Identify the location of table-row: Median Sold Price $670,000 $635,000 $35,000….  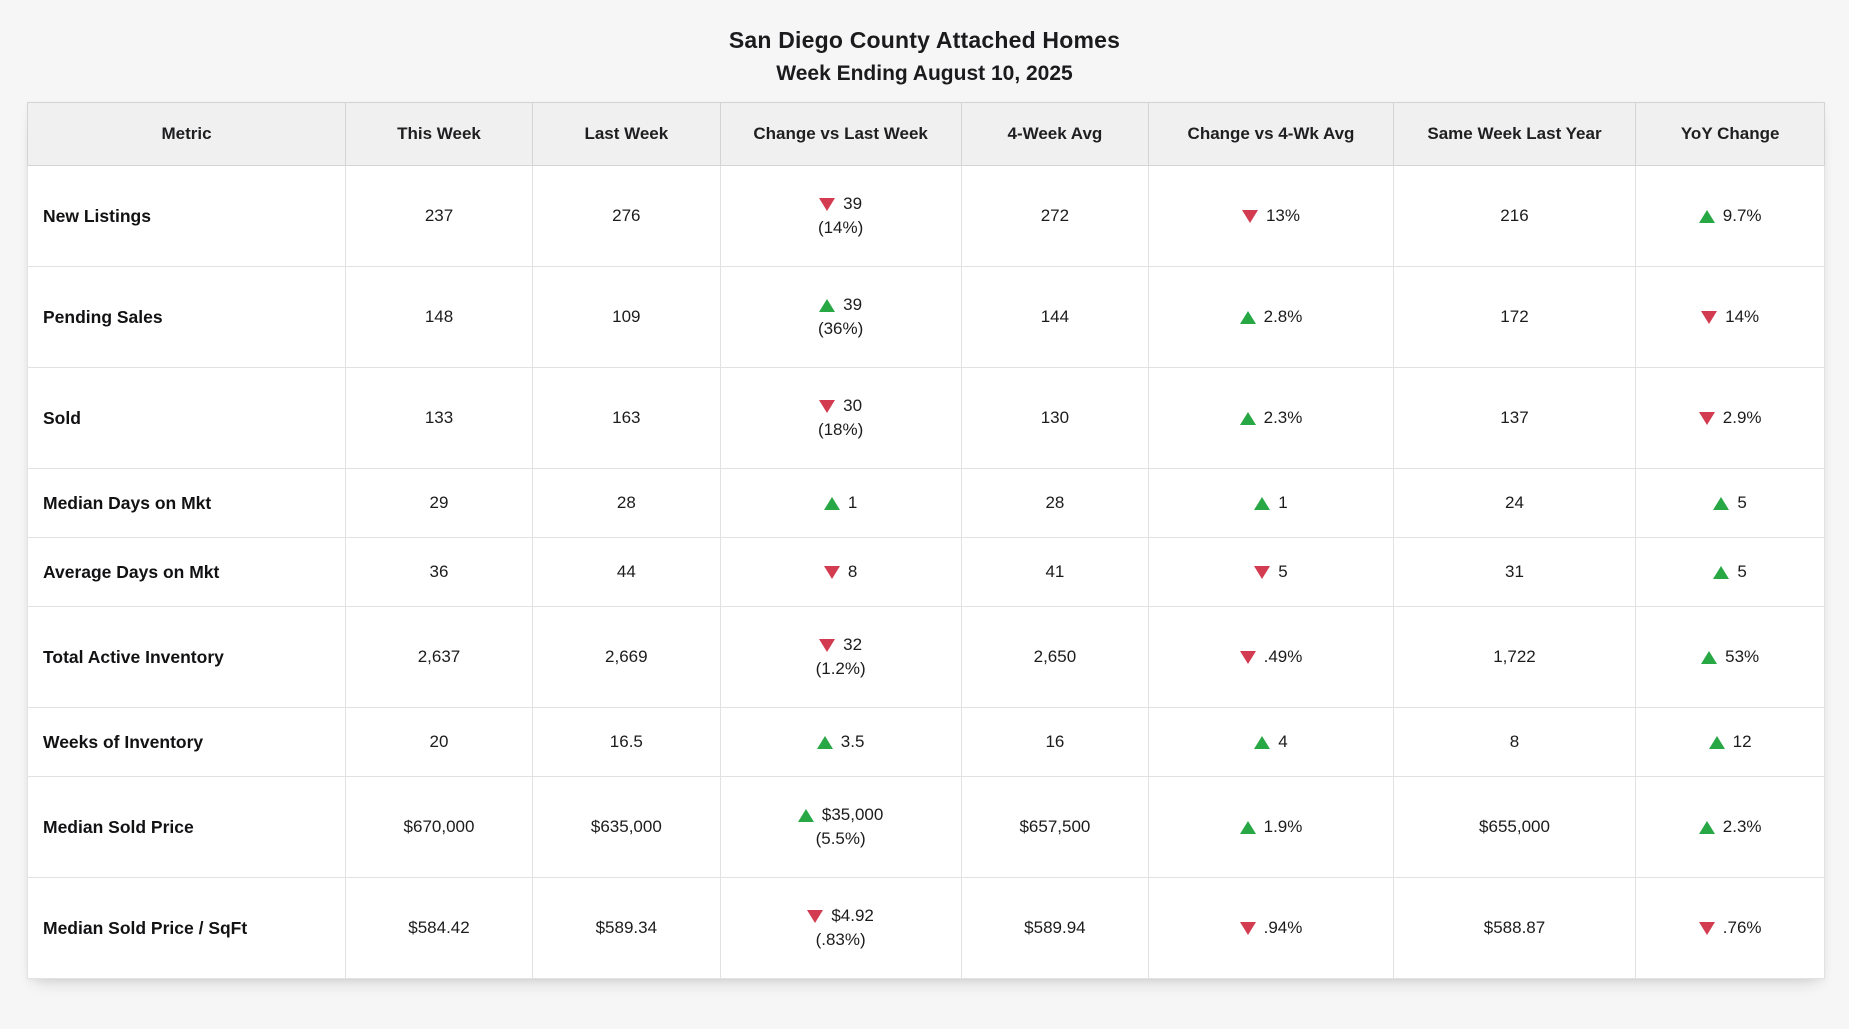
(925, 827).